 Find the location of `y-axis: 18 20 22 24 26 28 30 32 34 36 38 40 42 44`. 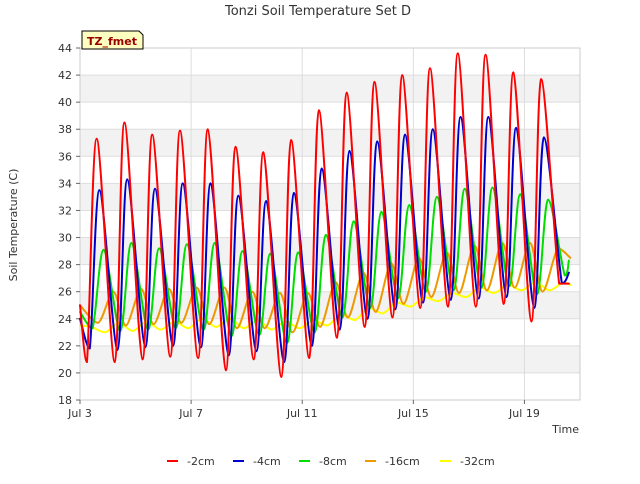

y-axis: 18 20 22 24 26 28 30 32 34 36 38 40 42 44 is located at coordinates (69, 224).